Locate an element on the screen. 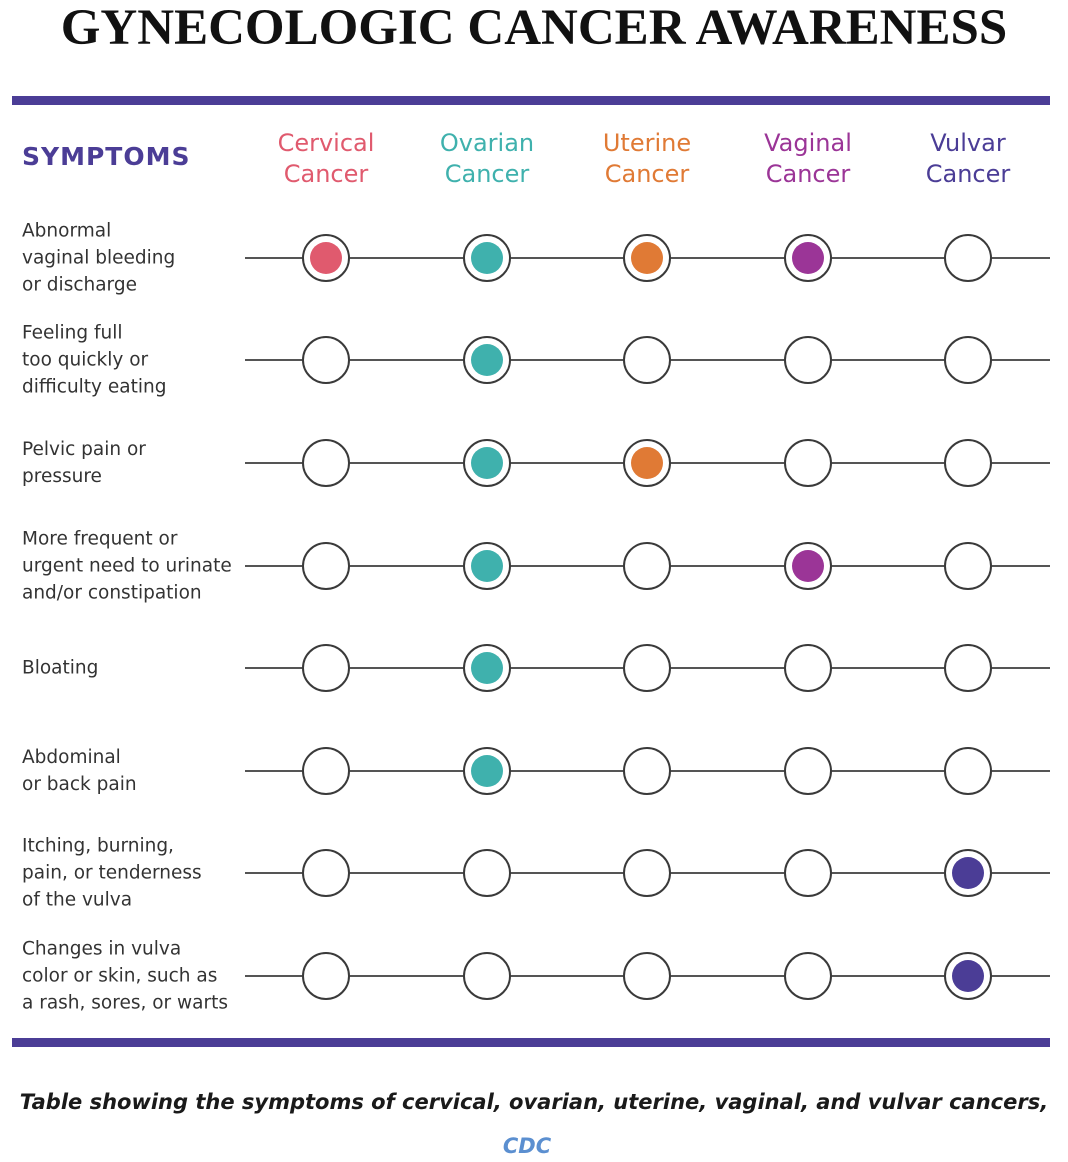 The height and width of the screenshot is (1162, 1068). symptom-label-line: and/or constipation is located at coordinates (112, 593).